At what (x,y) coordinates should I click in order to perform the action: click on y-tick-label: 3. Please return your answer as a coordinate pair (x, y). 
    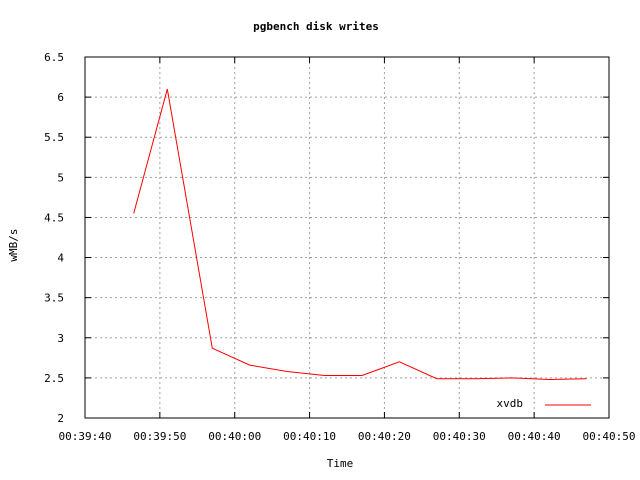
    Looking at the image, I should click on (60, 338).